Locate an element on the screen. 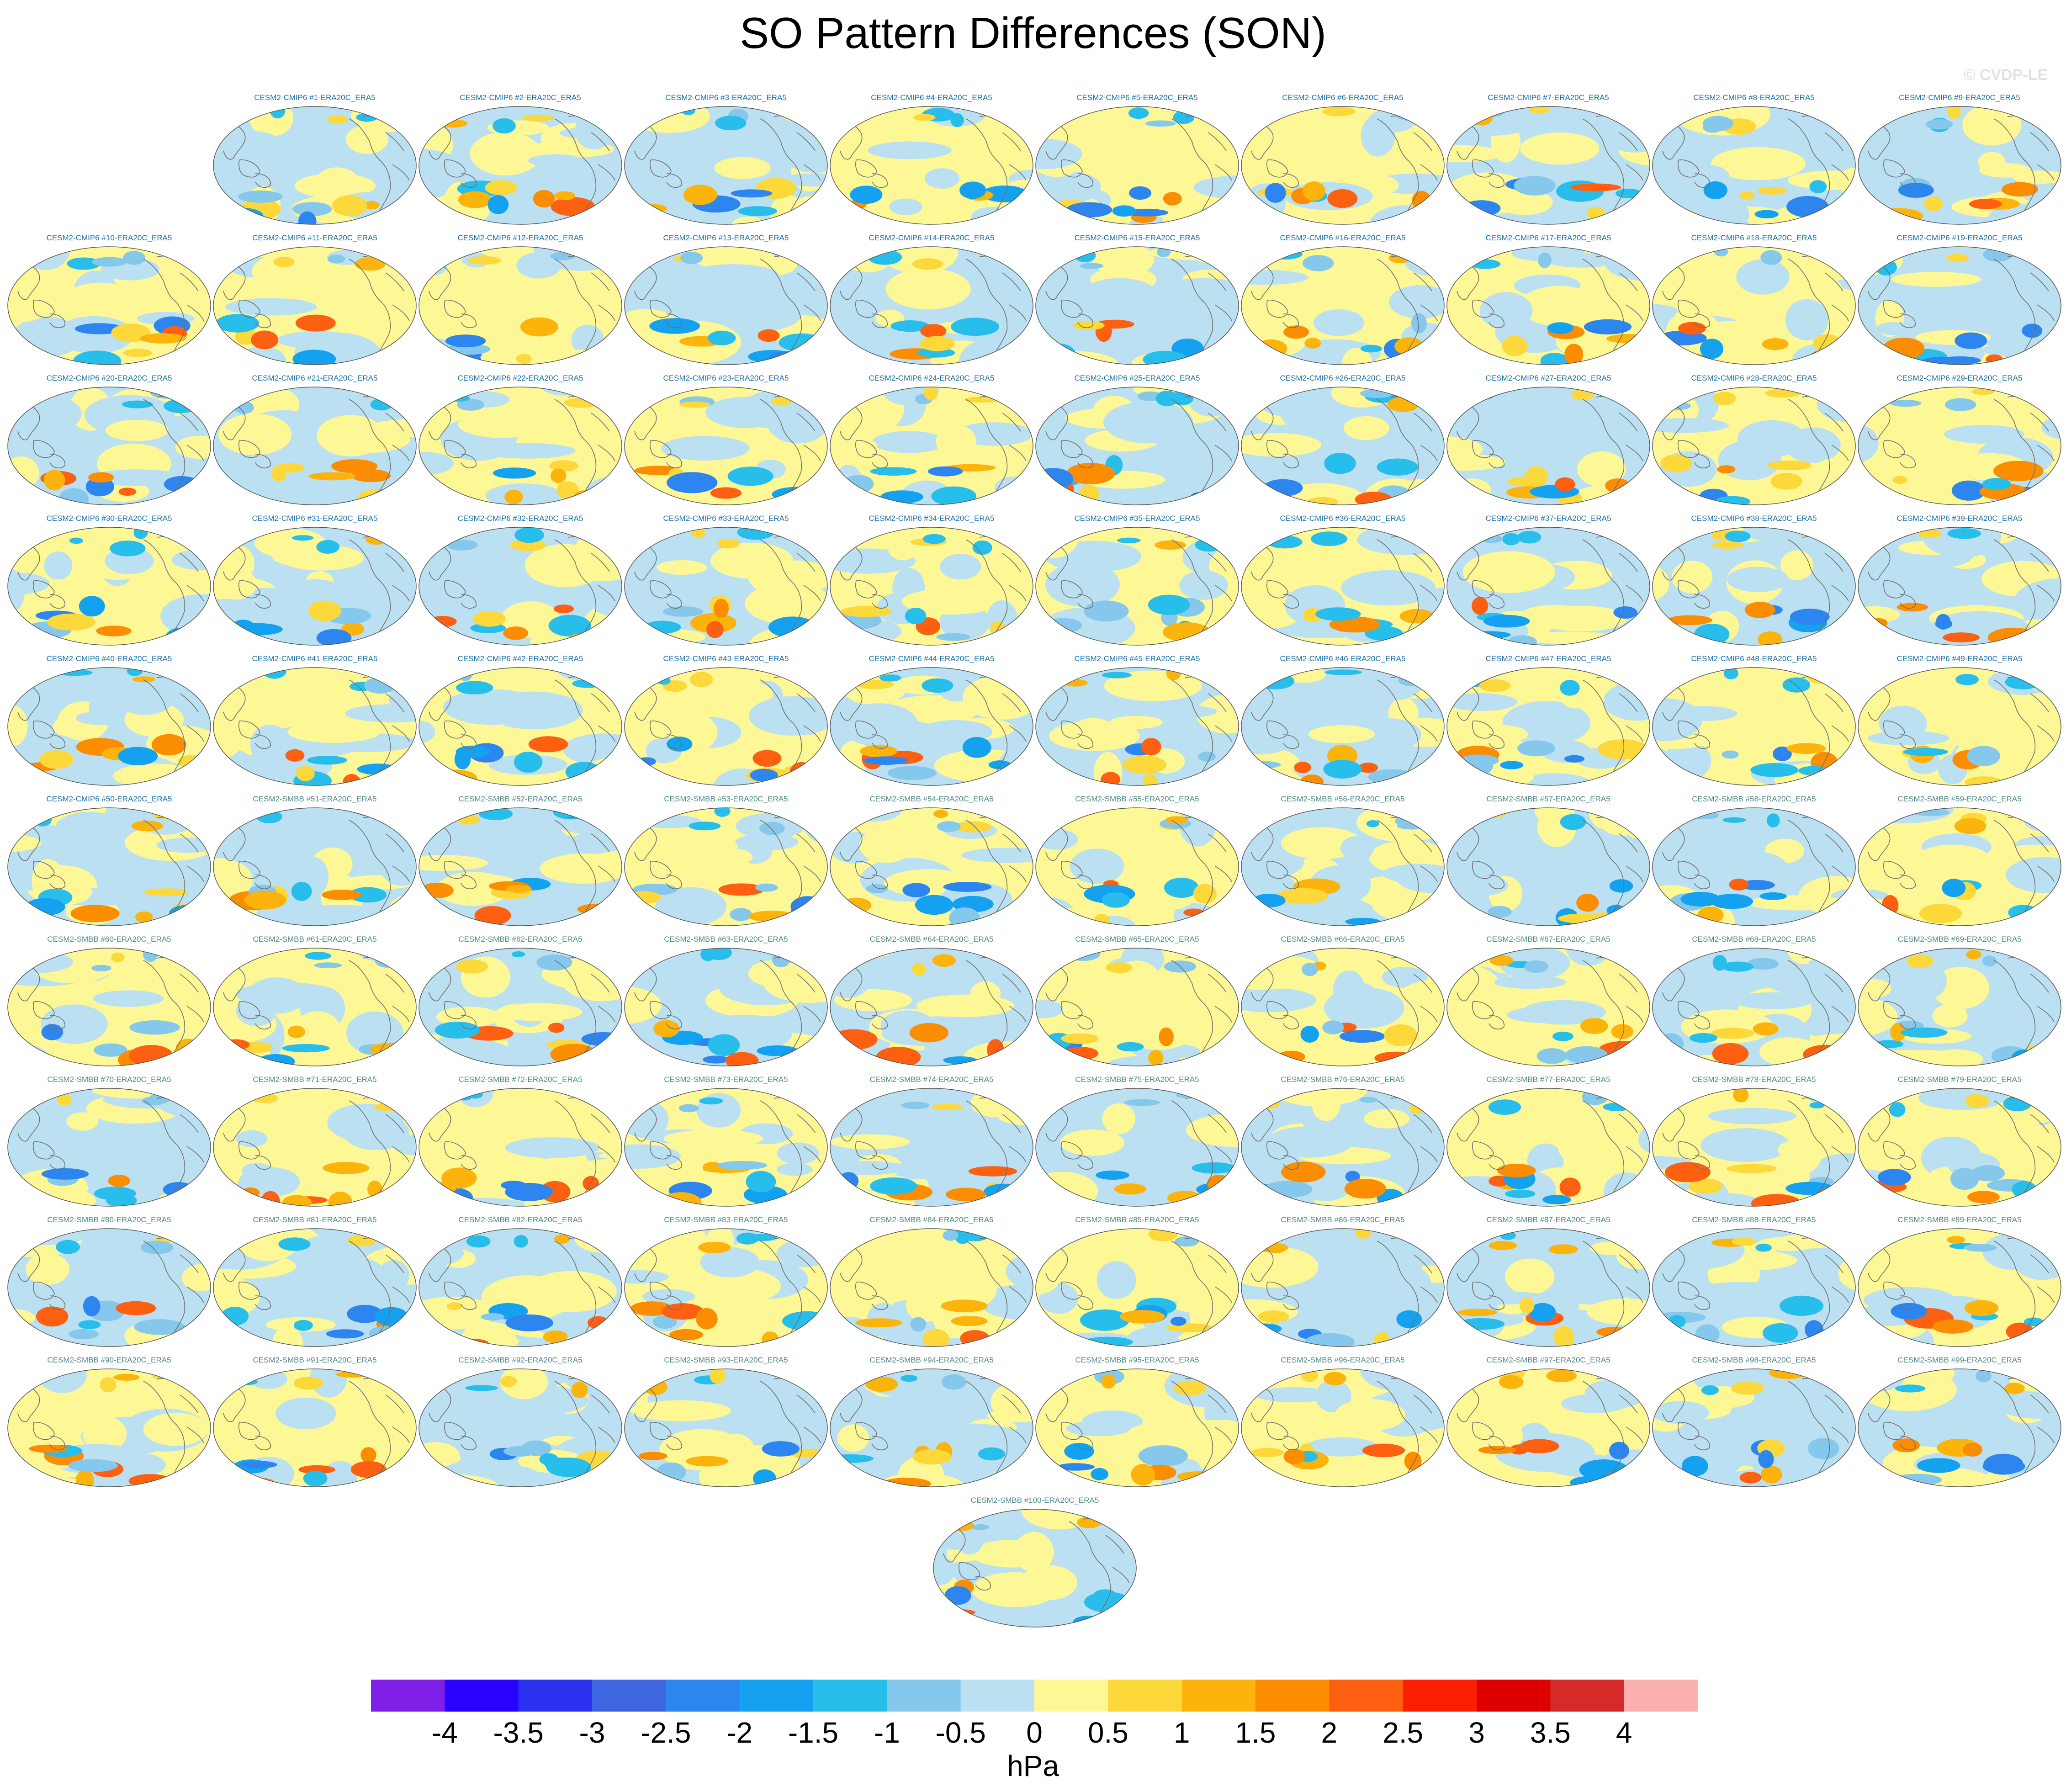  map-panel: CESM2-SMBB #52-ERA20C_ERA5 is located at coordinates (520, 861).